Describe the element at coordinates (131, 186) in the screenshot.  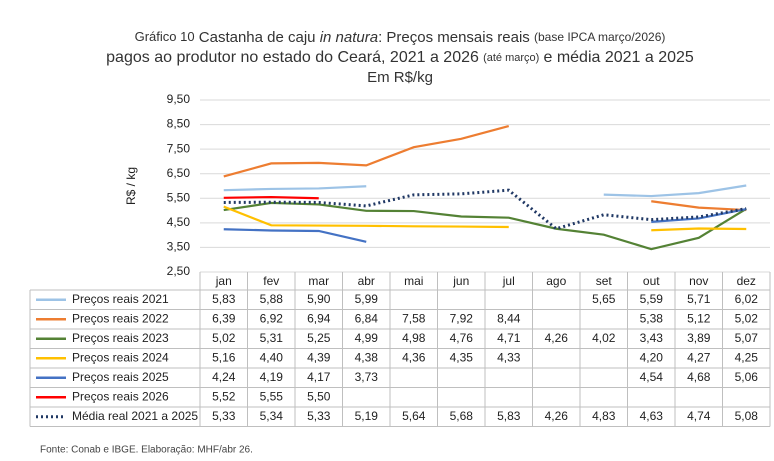
I see `y-axis-label: R$ / kg` at that location.